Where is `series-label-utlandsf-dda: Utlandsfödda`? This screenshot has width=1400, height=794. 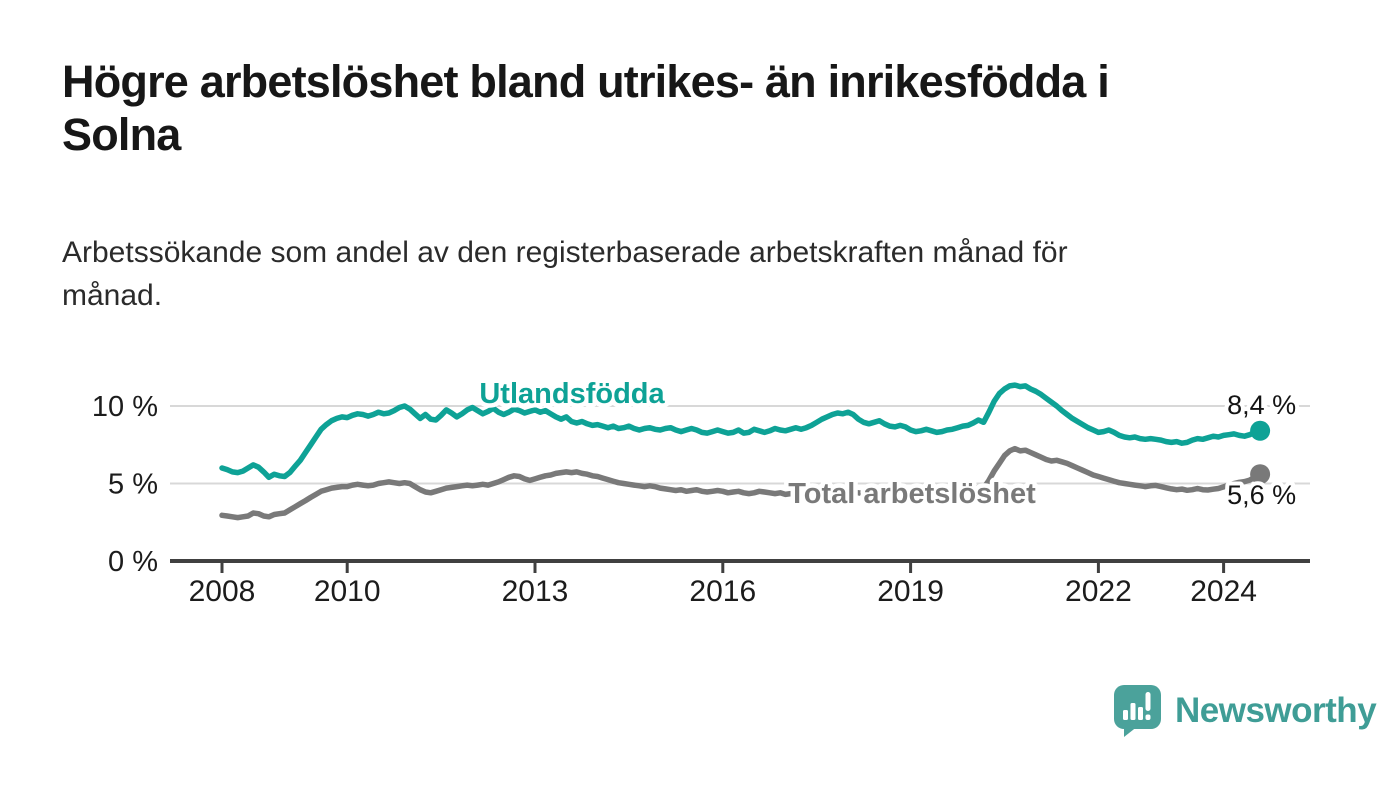 series-label-utlandsf-dda: Utlandsfödda is located at coordinates (572, 394).